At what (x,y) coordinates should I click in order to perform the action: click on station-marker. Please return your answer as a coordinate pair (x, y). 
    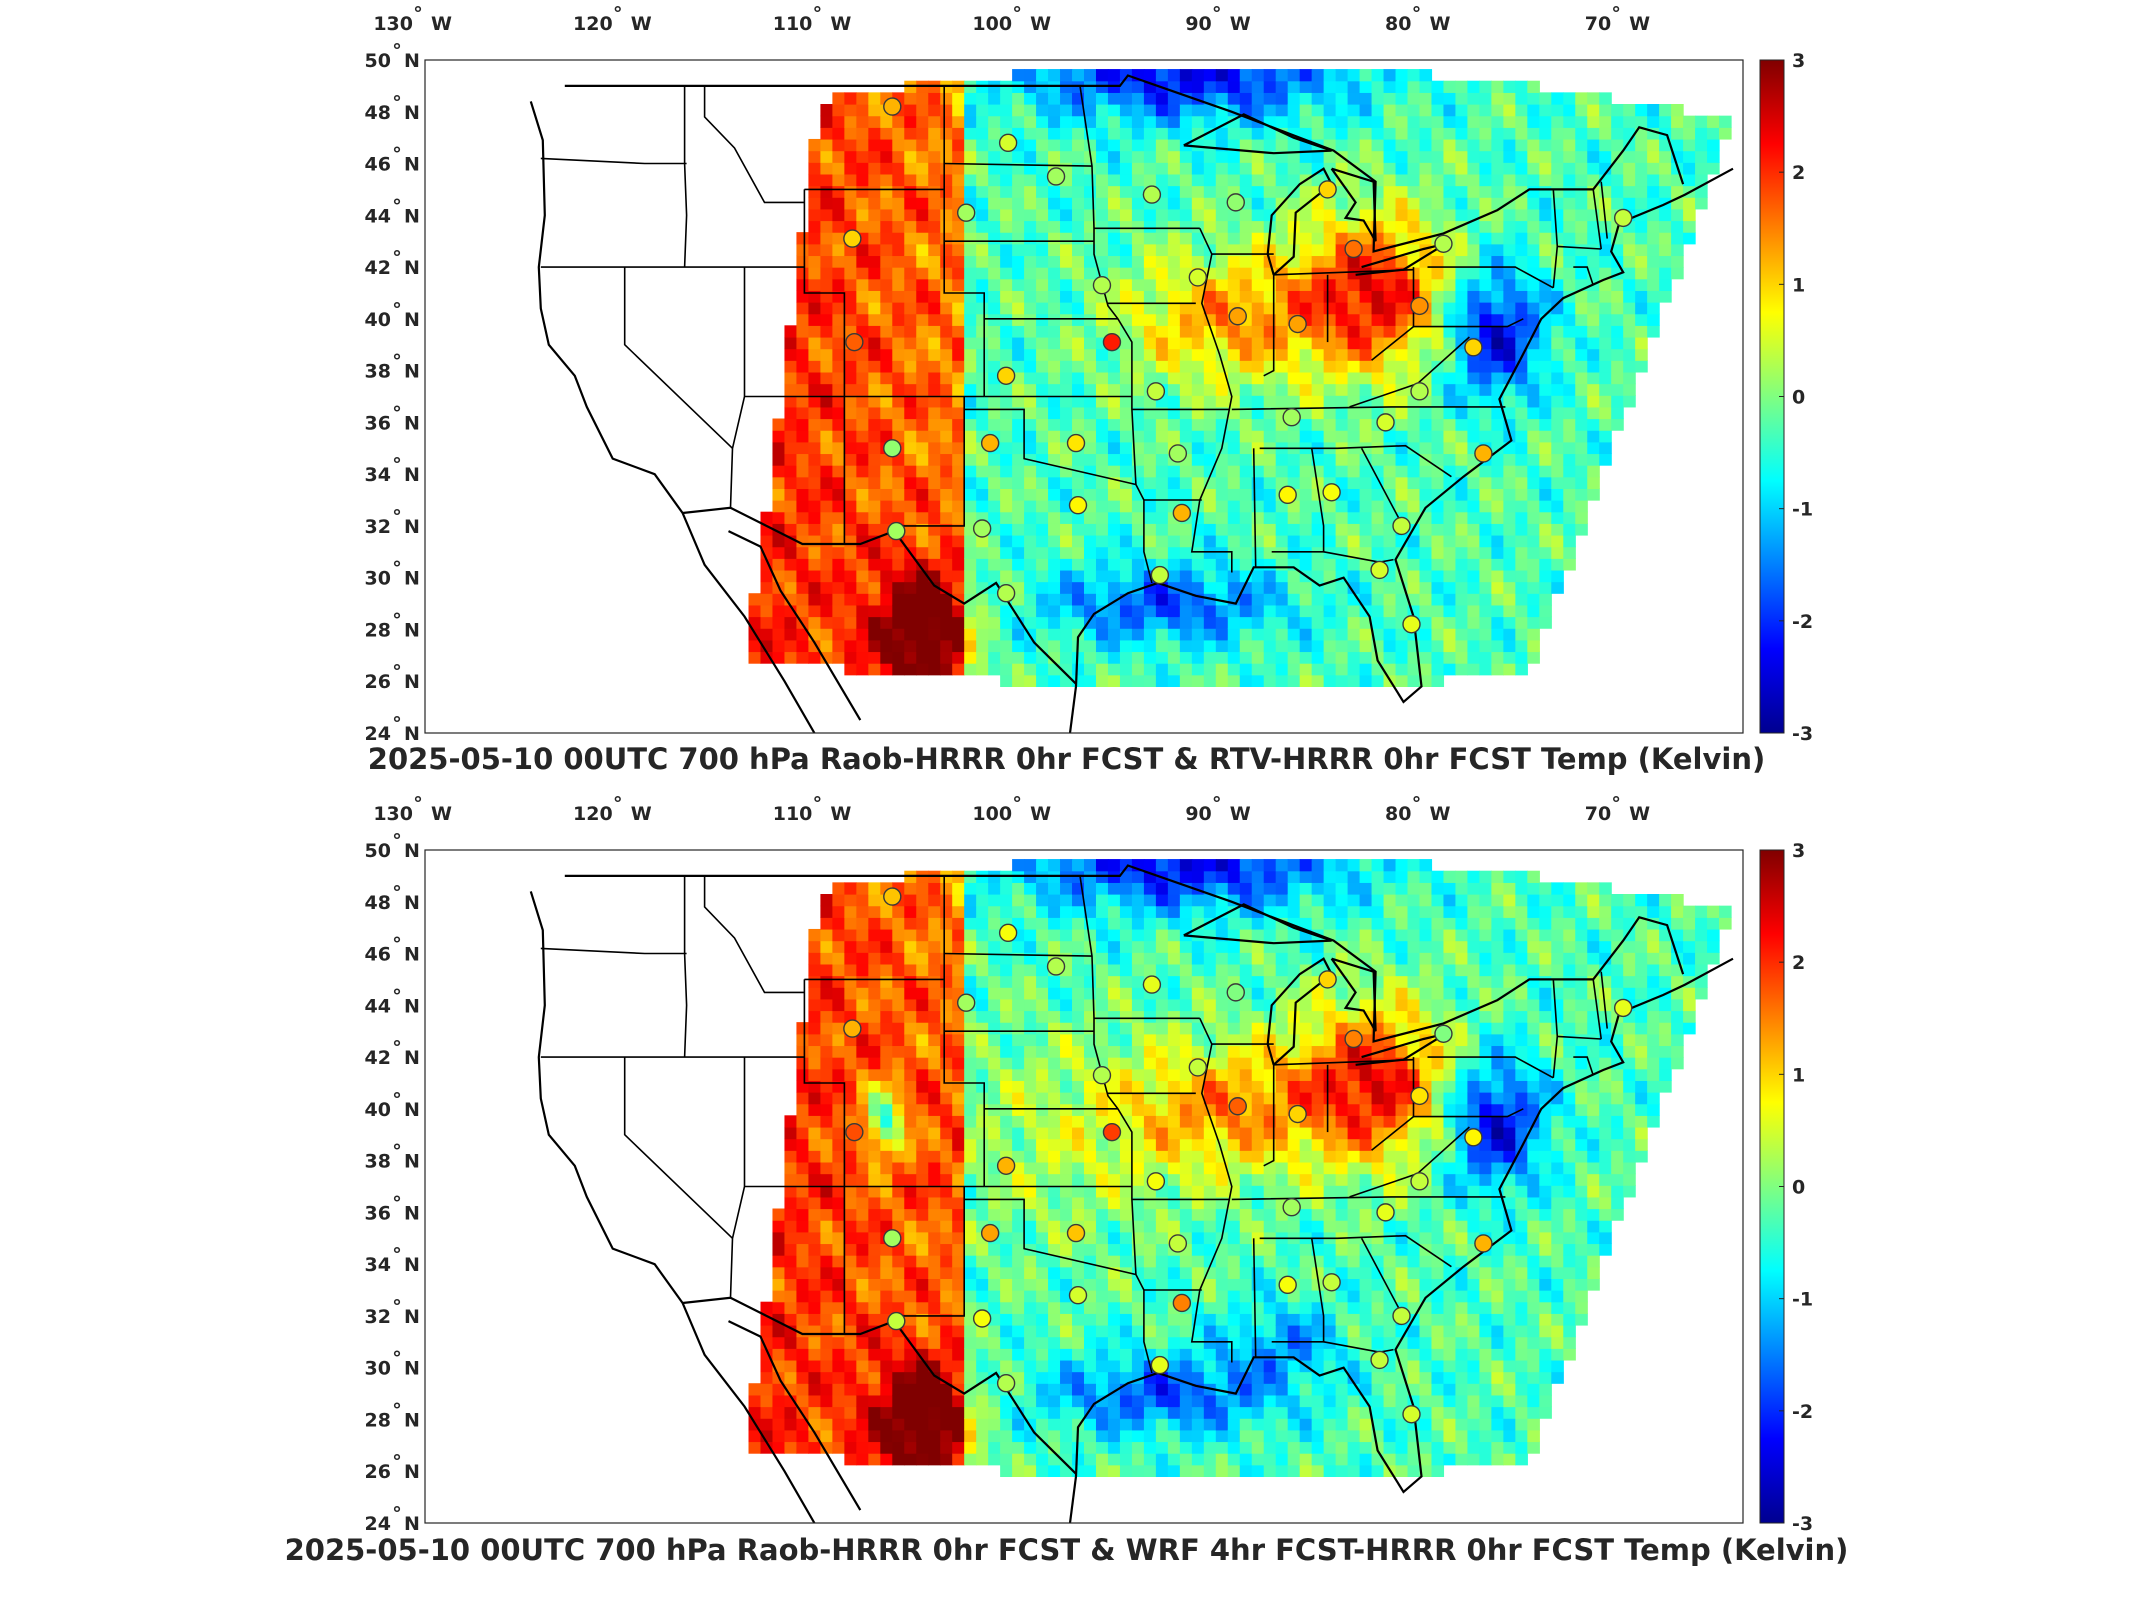
    Looking at the image, I should click on (1483, 453).